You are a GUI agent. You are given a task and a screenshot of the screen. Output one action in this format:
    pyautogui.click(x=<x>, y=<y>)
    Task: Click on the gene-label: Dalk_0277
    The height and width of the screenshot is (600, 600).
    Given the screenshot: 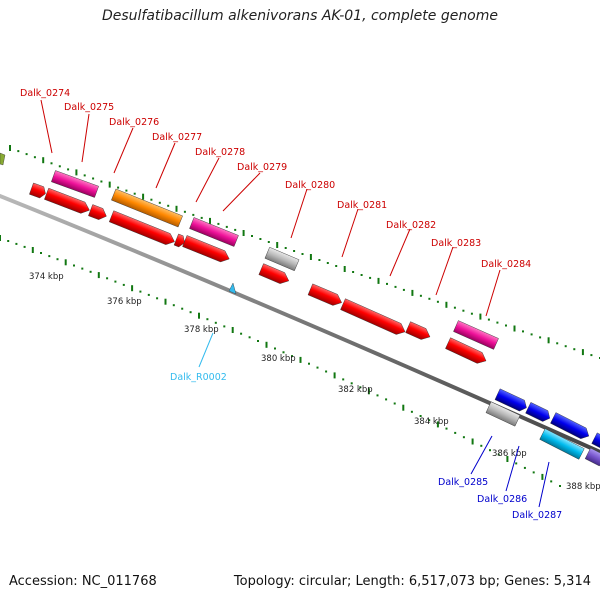 What is the action you would take?
    pyautogui.click(x=177, y=137)
    